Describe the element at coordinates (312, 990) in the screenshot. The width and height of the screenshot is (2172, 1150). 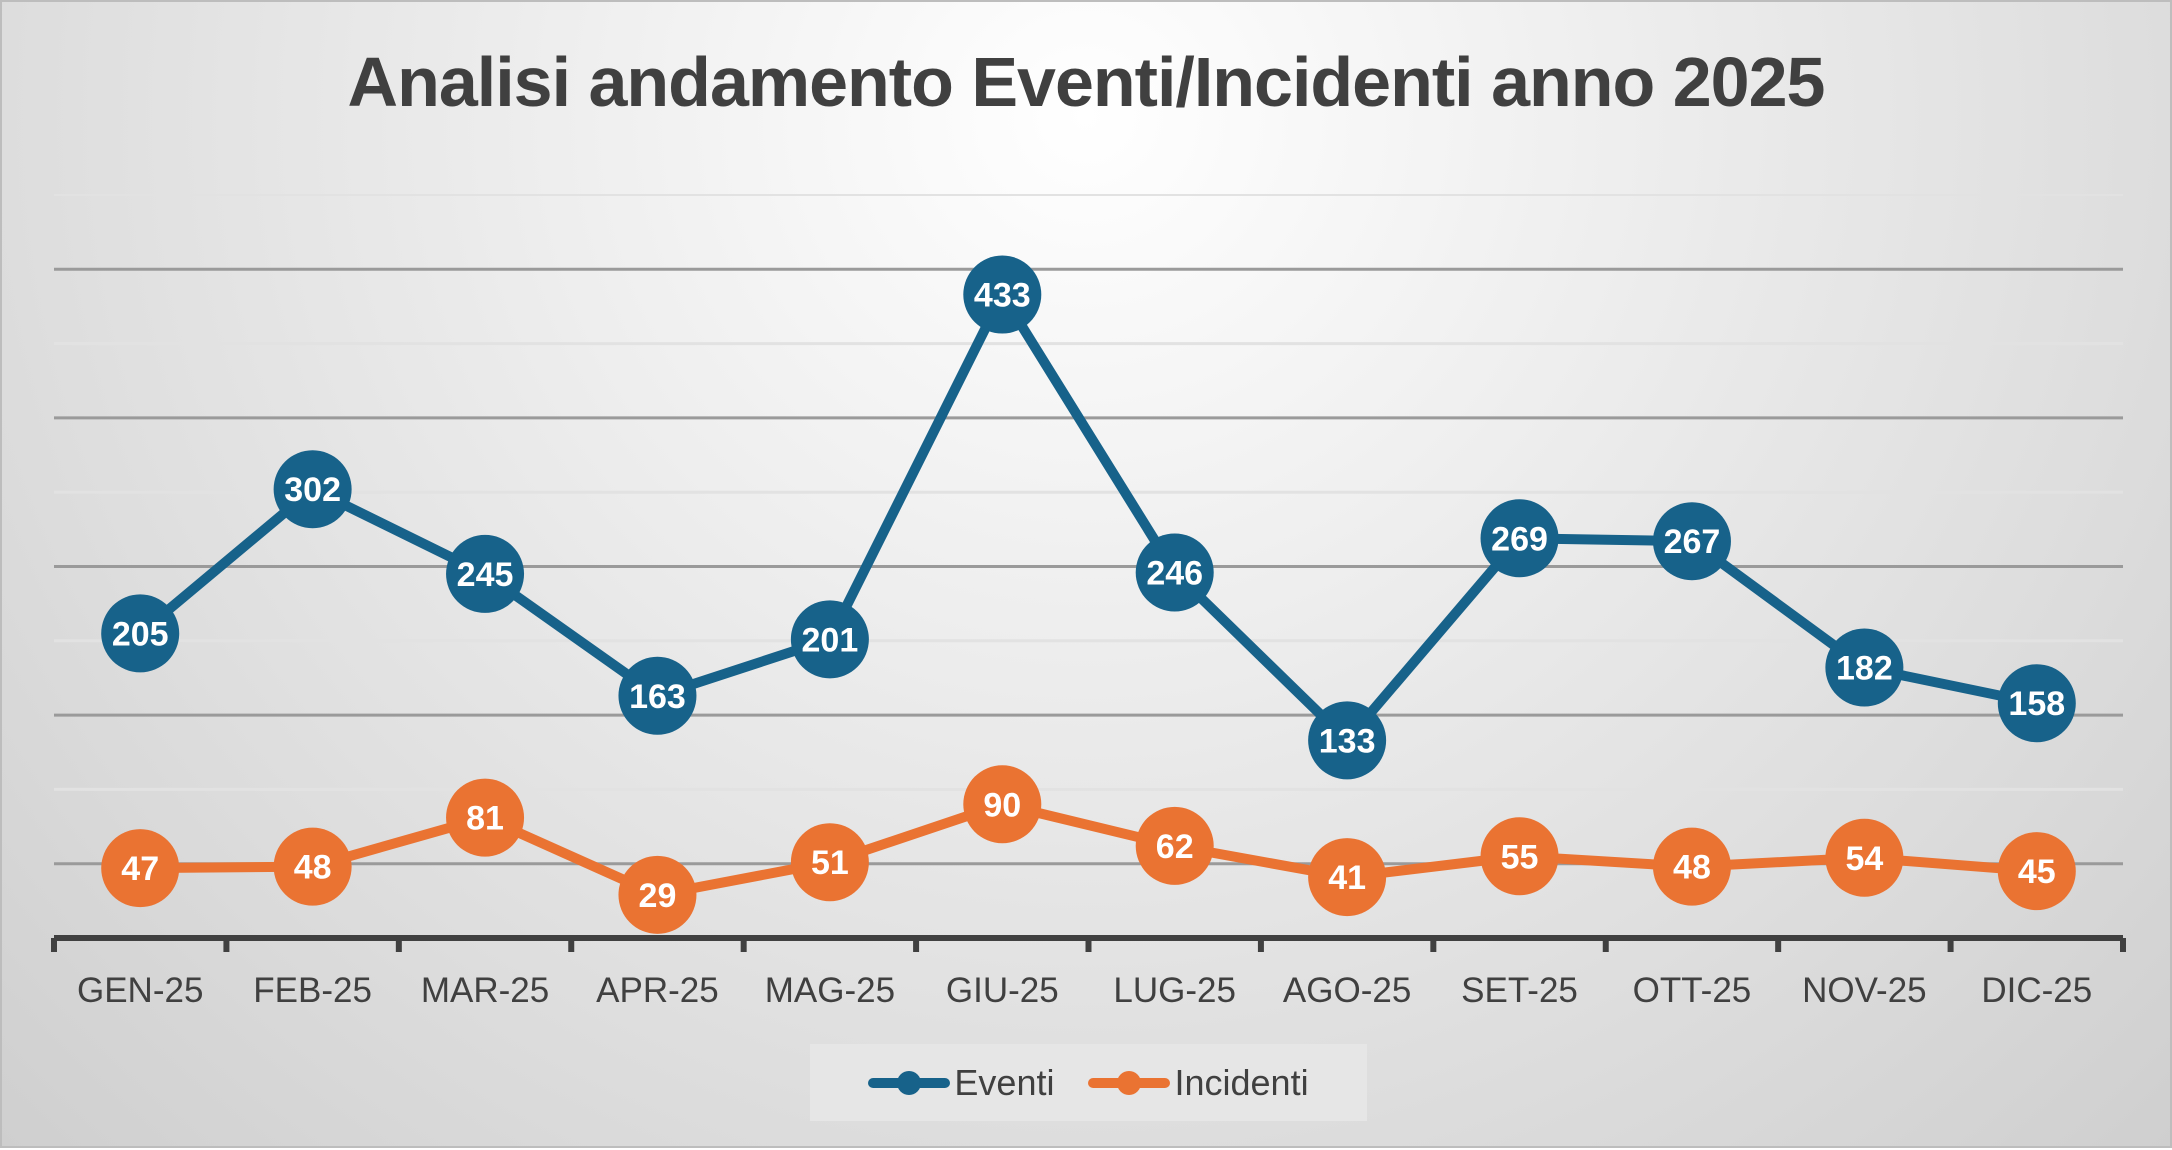
I see `x-tick-label: FEB-25` at that location.